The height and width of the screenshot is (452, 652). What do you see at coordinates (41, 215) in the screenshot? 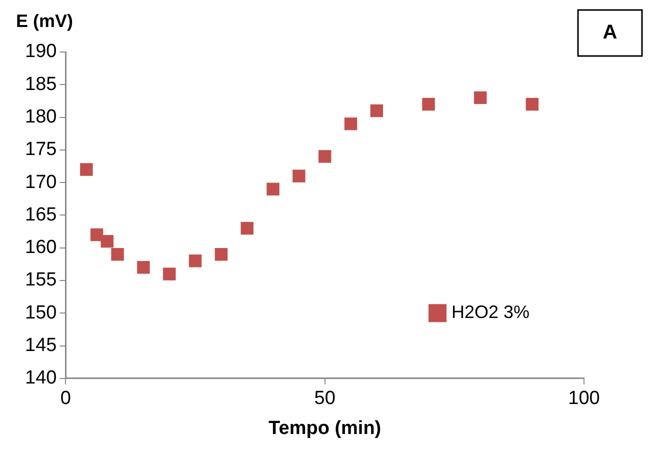
I see `y-tick-label: 165` at bounding box center [41, 215].